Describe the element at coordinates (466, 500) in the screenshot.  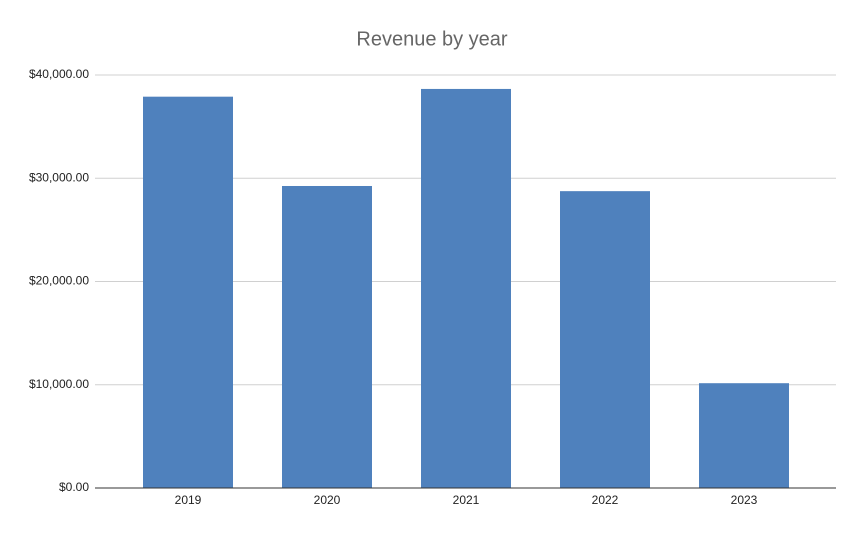
I see `x-tick-label: 2021` at that location.